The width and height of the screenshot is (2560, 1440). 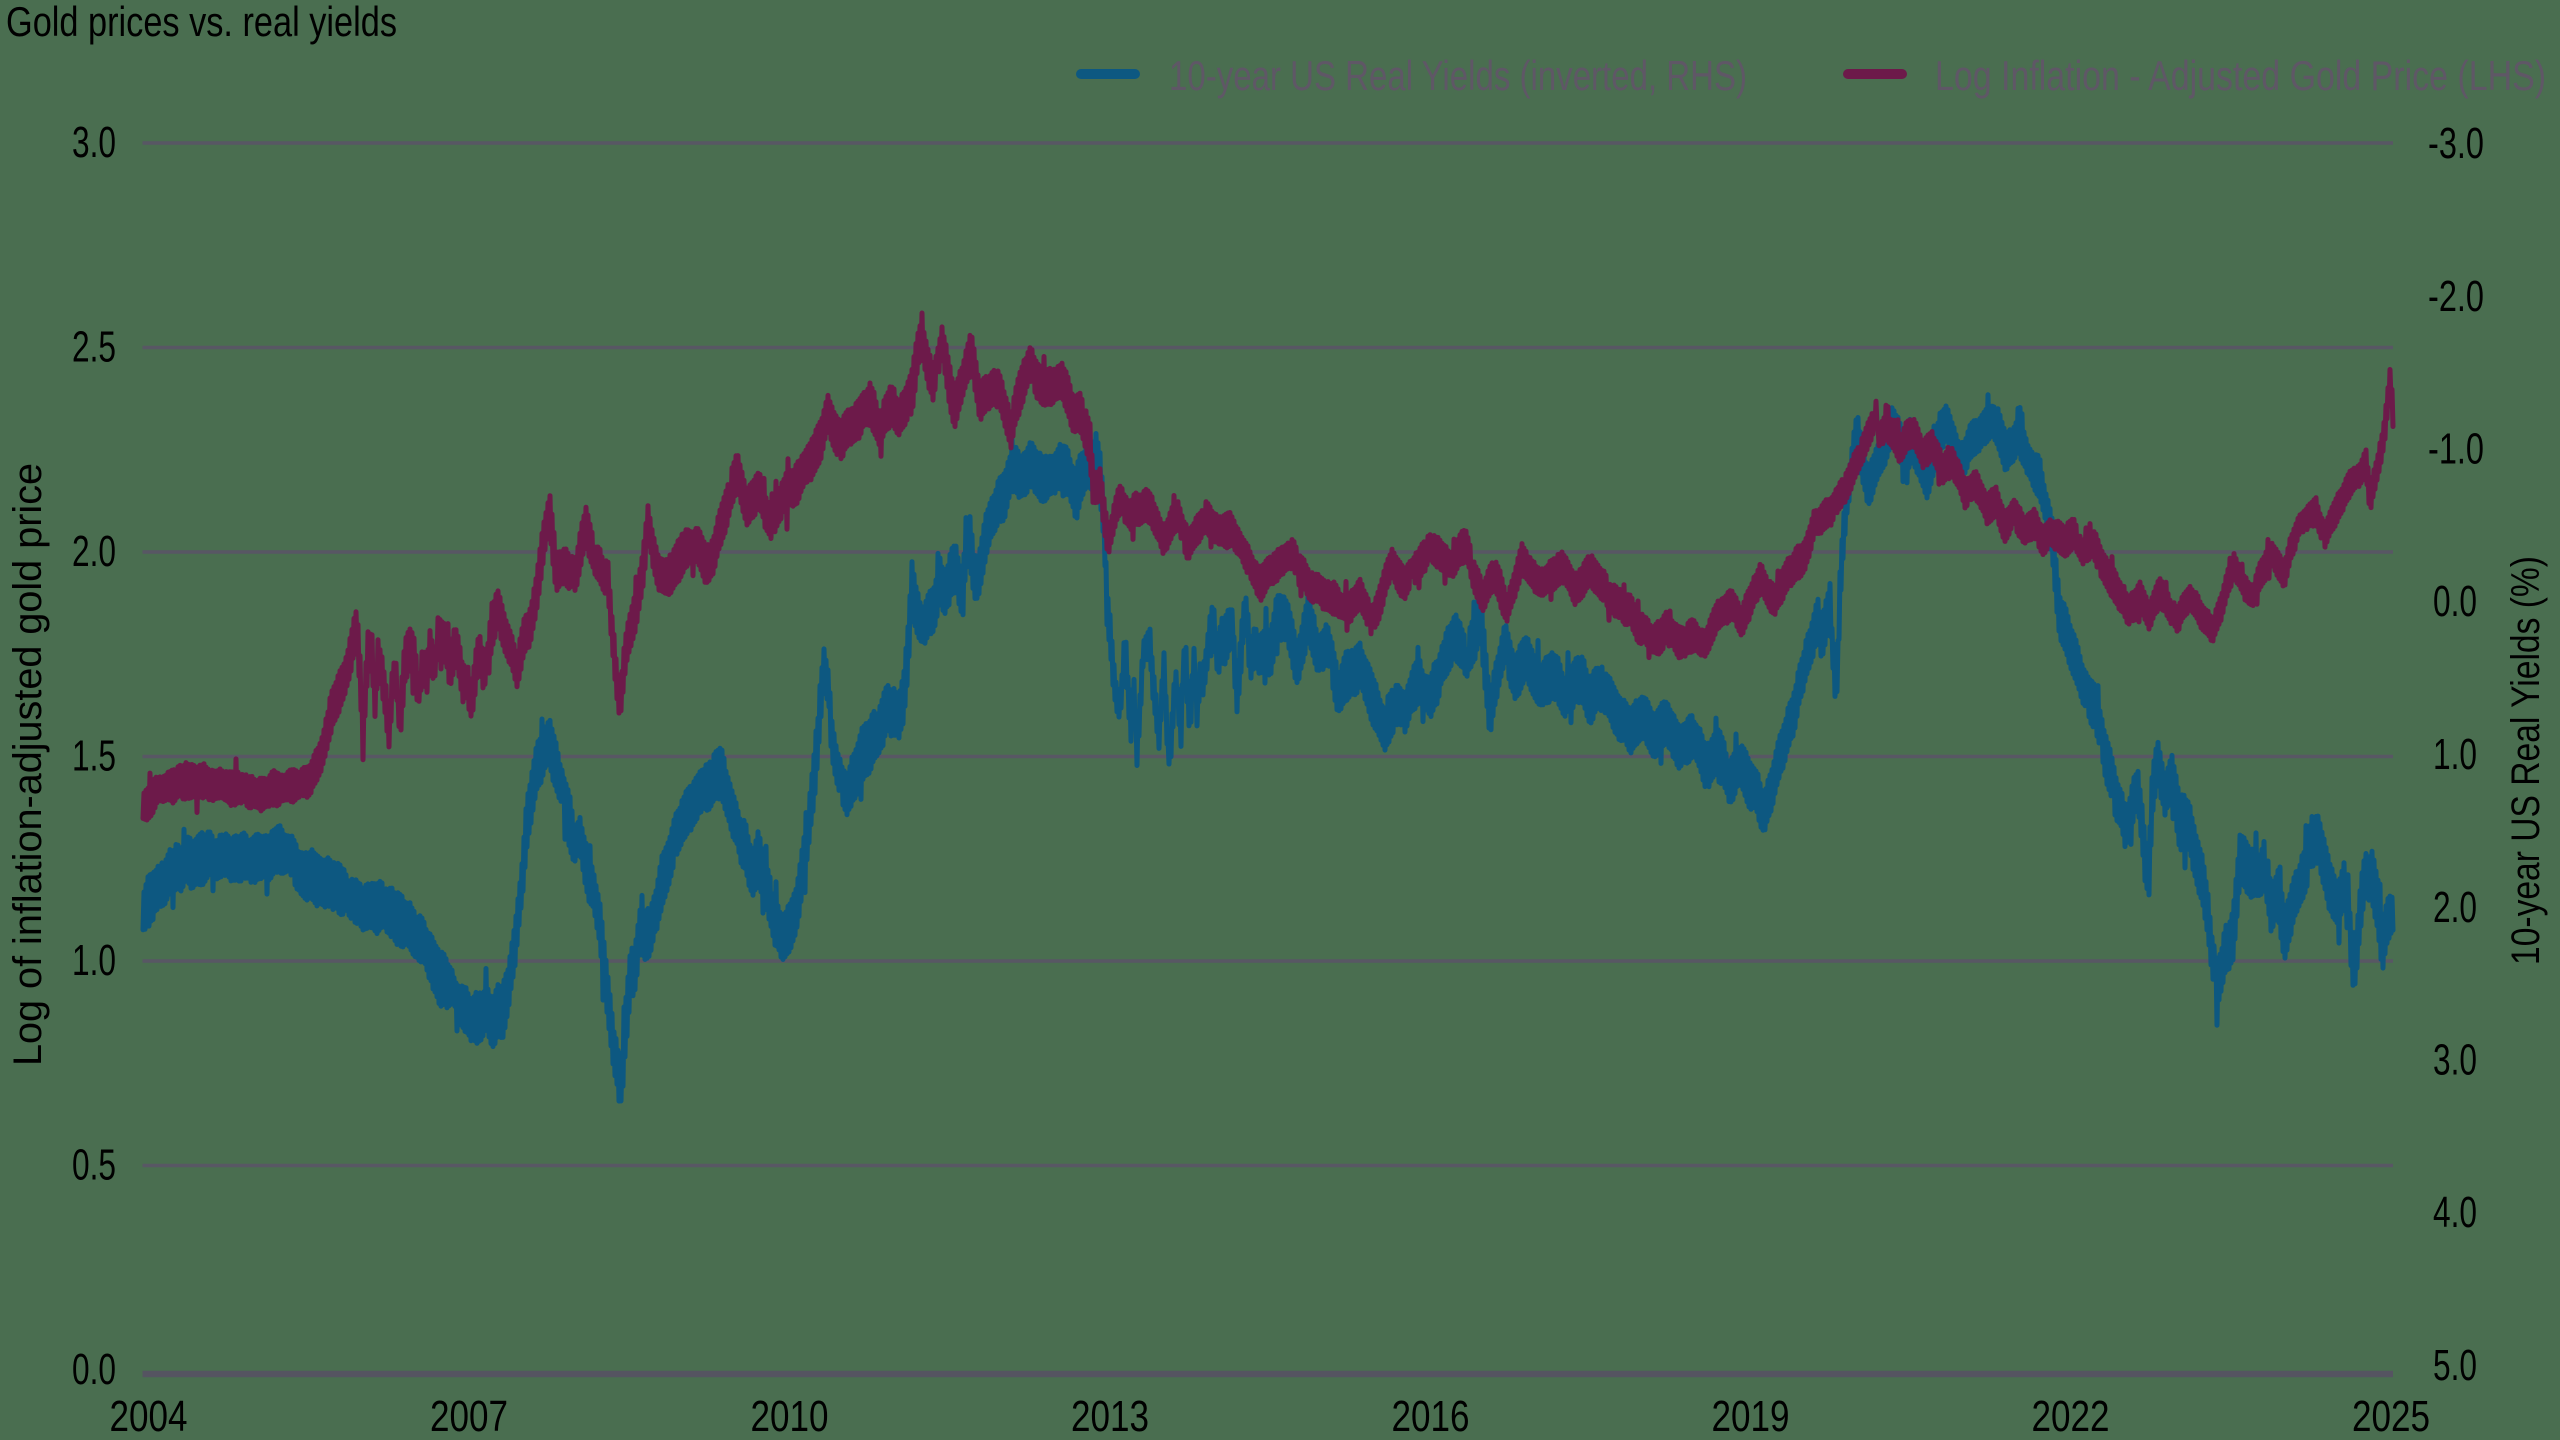 What do you see at coordinates (28, 764) in the screenshot?
I see `svg-text:Log of inflation-adjusted gold: Log of inflation-adjusted gold price` at bounding box center [28, 764].